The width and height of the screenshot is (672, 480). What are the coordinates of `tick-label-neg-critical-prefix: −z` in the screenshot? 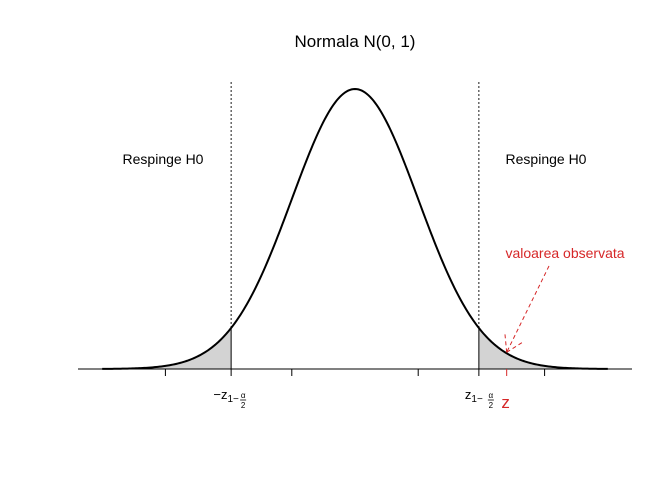 It's located at (220, 394).